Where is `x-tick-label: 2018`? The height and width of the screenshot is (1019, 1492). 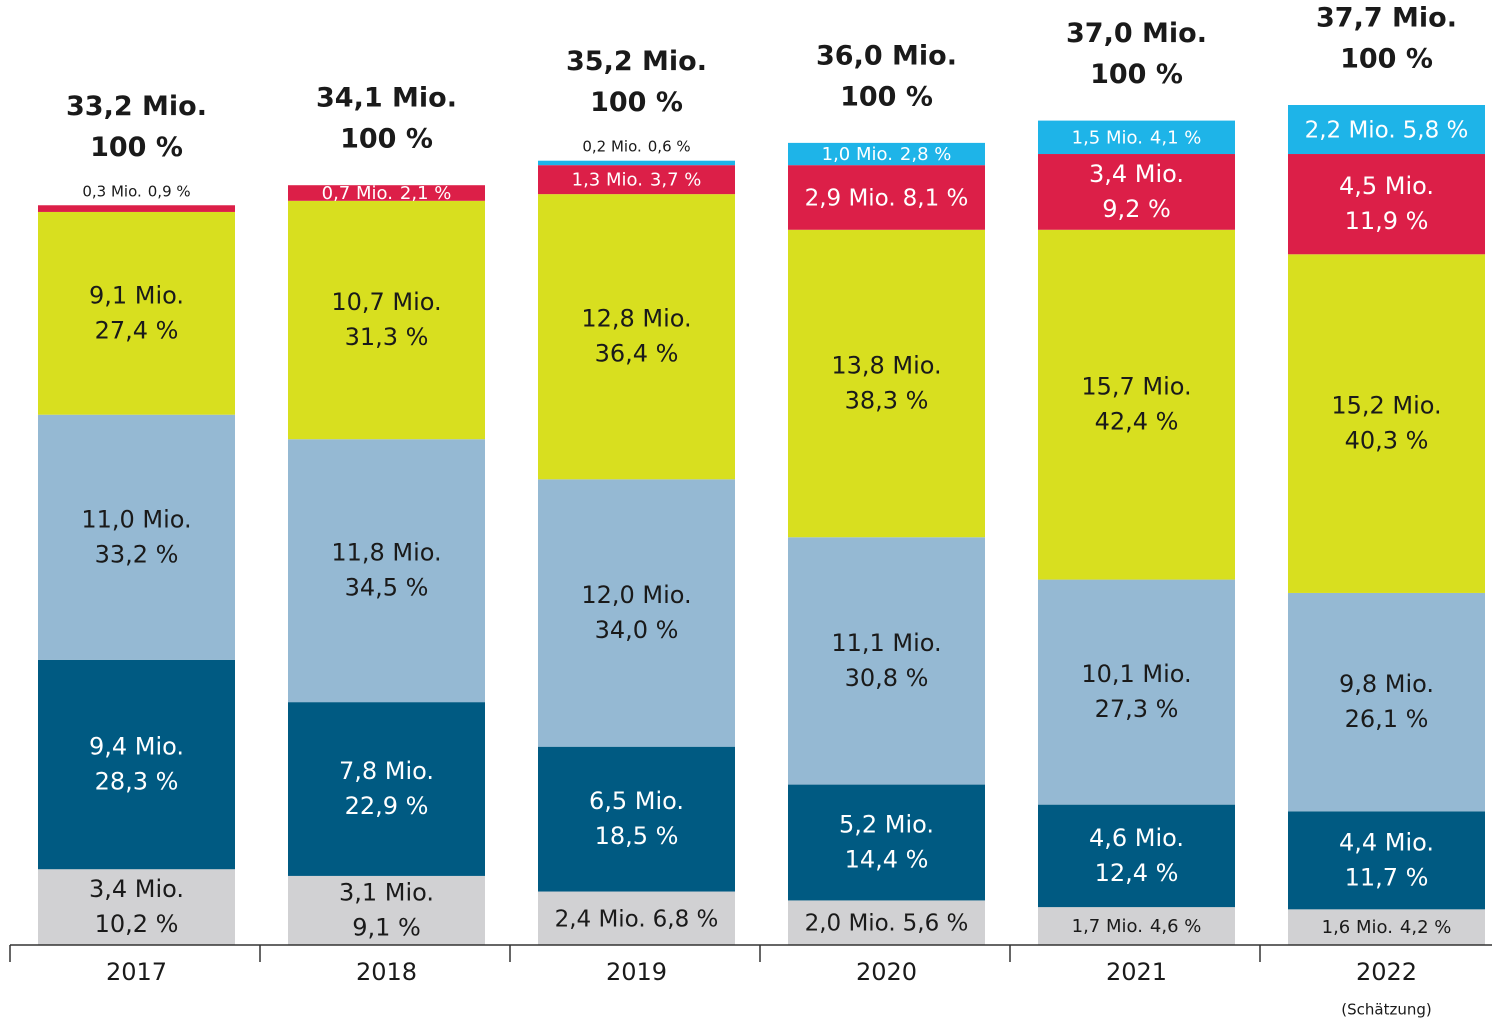 x-tick-label: 2018 is located at coordinates (386, 972).